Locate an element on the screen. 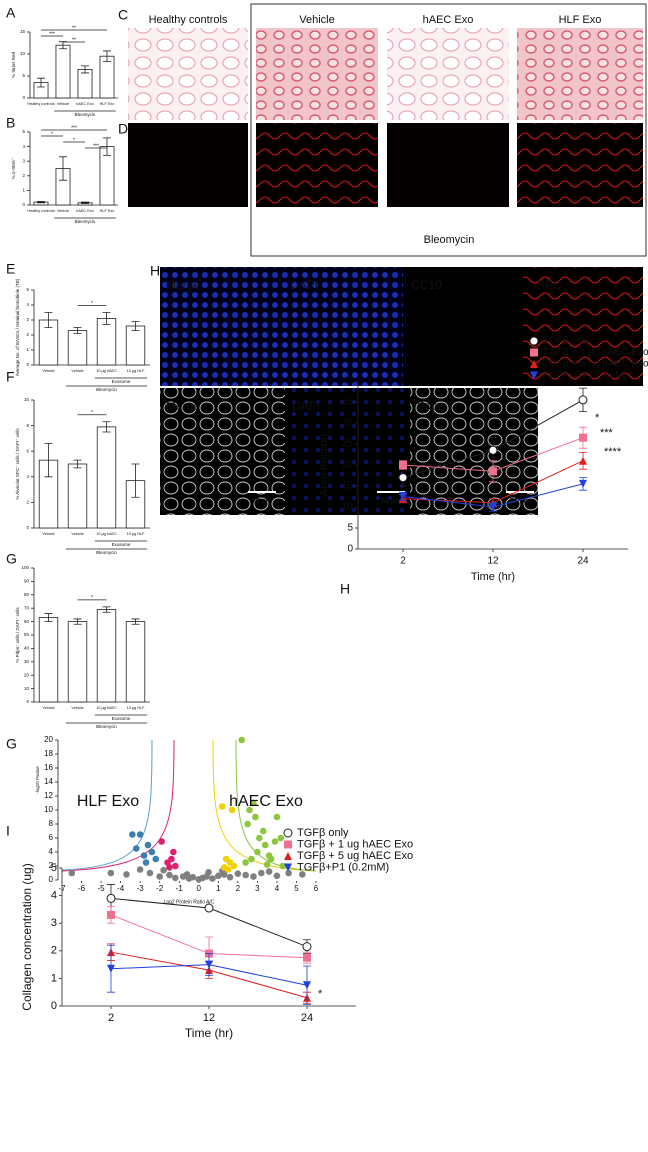 The image size is (648, 1152). y-tick-label: 16 is located at coordinates (48, 767).